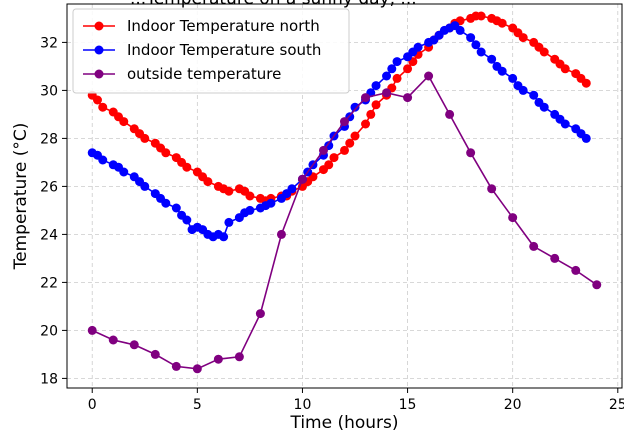 The height and width of the screenshot is (433, 624). Describe the element at coordinates (513, 405) in the screenshot. I see `x-tick-label: 20` at that location.